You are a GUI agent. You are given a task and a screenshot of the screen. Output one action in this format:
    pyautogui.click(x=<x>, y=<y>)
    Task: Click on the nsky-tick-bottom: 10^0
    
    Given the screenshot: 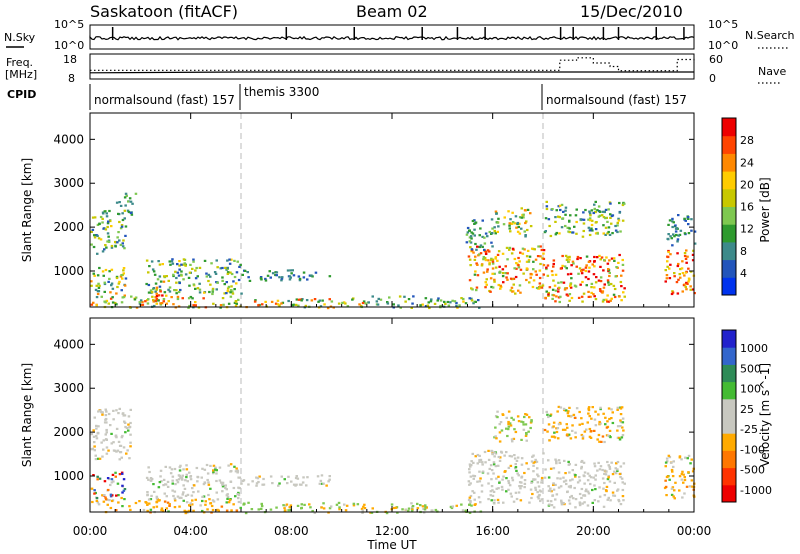 What is the action you would take?
    pyautogui.click(x=69, y=45)
    